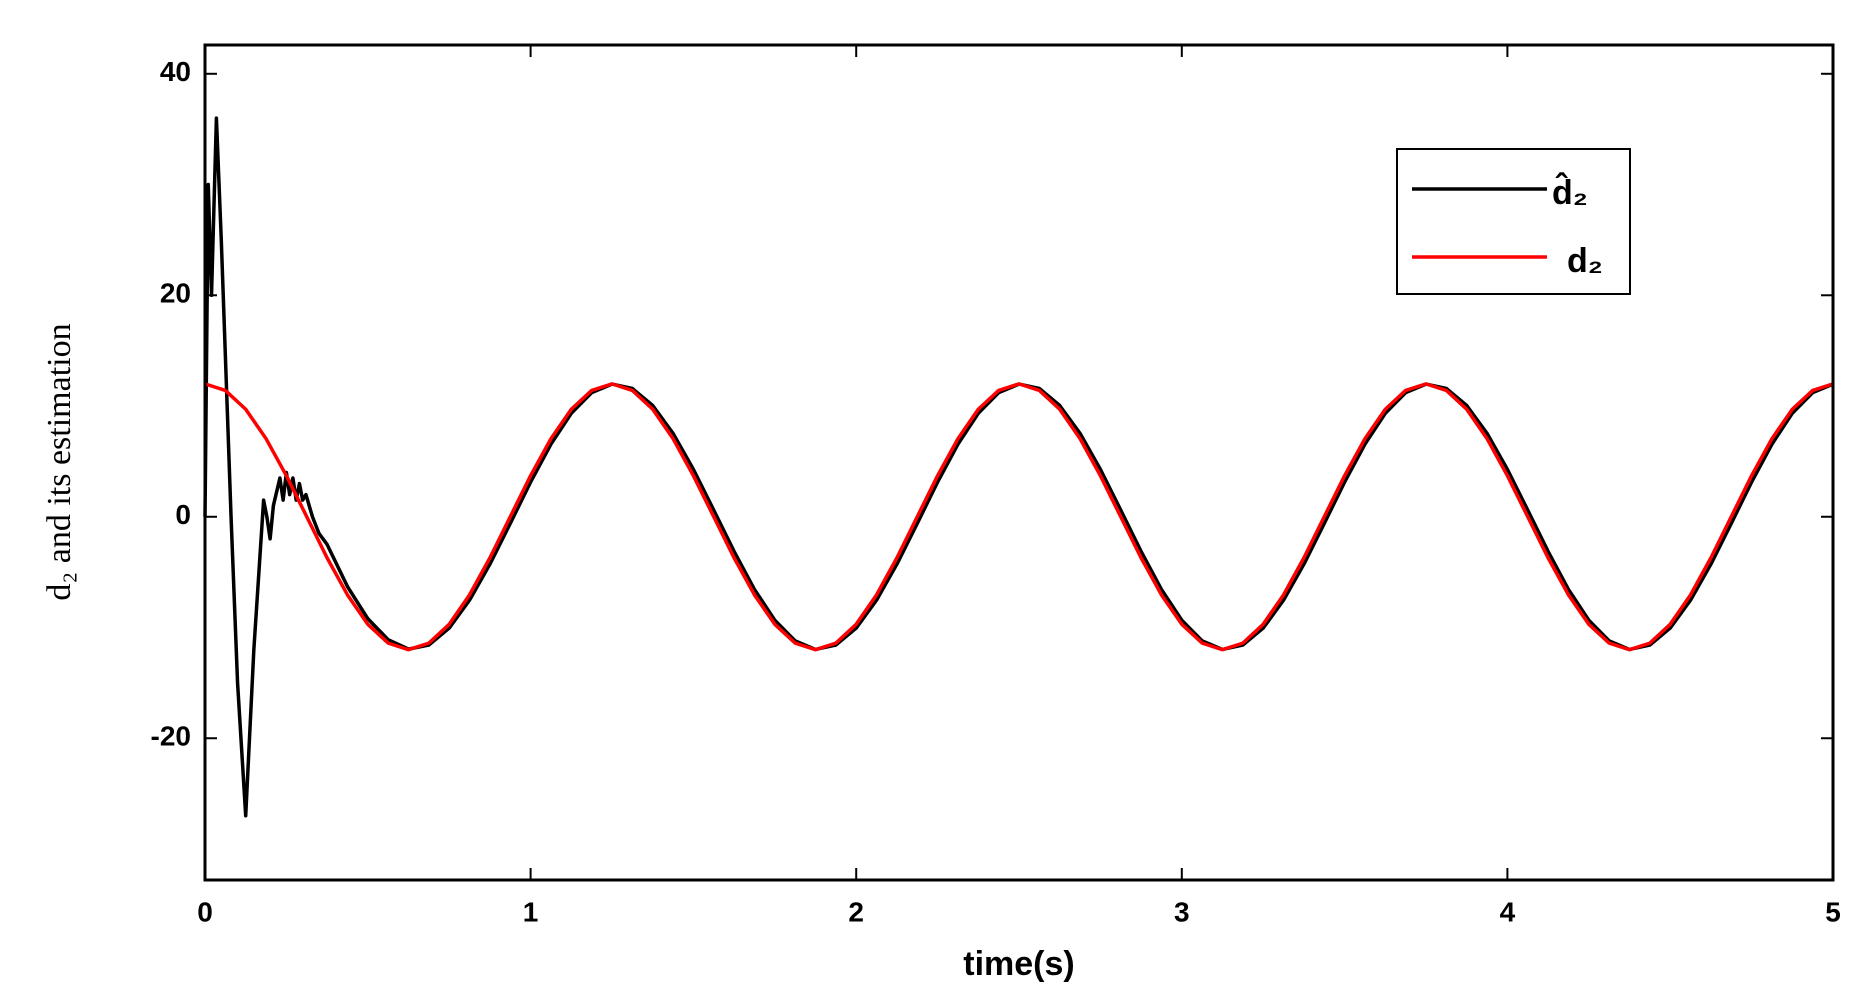  I want to click on x-tick-label: 4, so click(1508, 911).